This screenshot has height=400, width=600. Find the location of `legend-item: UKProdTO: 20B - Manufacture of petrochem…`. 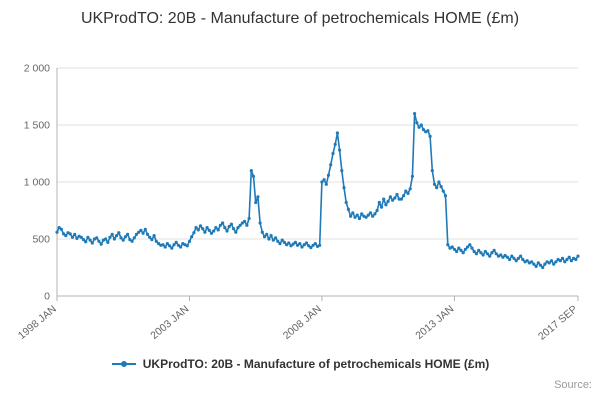

legend-item: UKProdTO: 20B - Manufacture of petrochem… is located at coordinates (300, 364).